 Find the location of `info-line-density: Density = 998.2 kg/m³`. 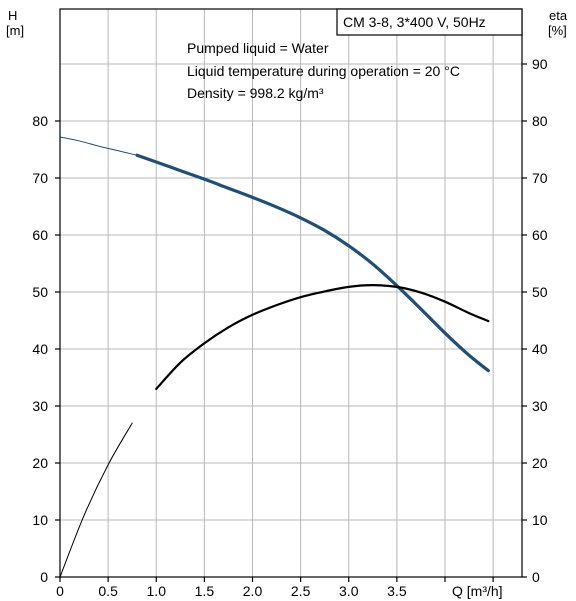

info-line-density: Density = 998.2 kg/m³ is located at coordinates (255, 93).